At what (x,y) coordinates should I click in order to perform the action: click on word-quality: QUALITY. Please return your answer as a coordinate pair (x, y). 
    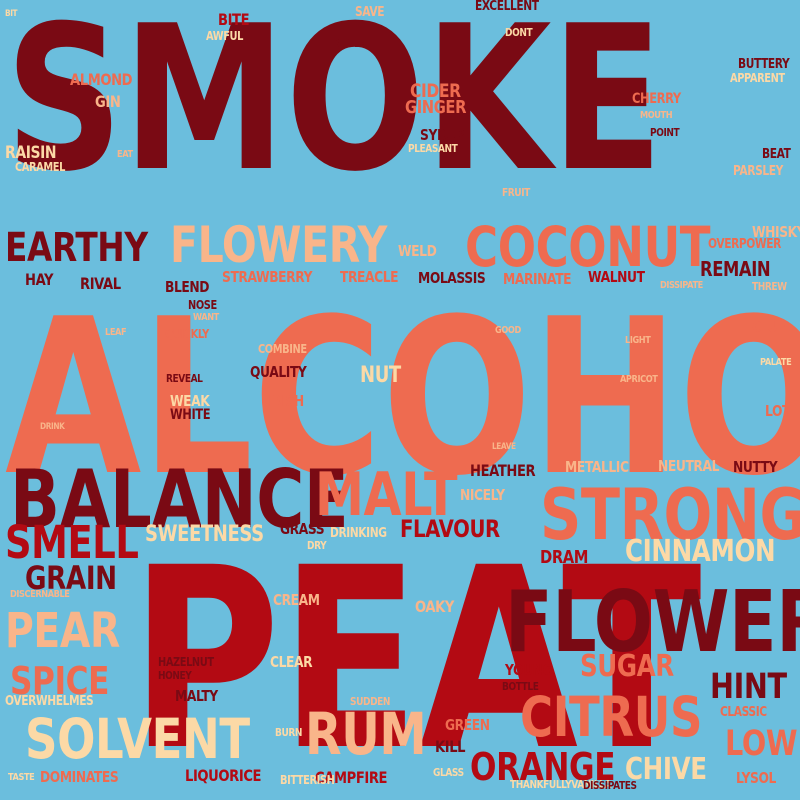
    Looking at the image, I should click on (278, 372).